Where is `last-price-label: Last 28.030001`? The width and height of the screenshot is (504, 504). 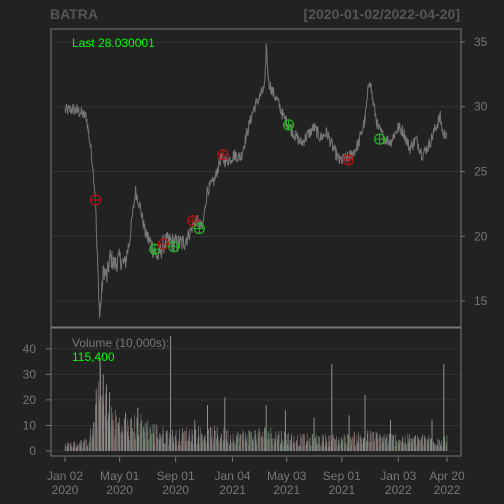
last-price-label: Last 28.030001 is located at coordinates (113, 43).